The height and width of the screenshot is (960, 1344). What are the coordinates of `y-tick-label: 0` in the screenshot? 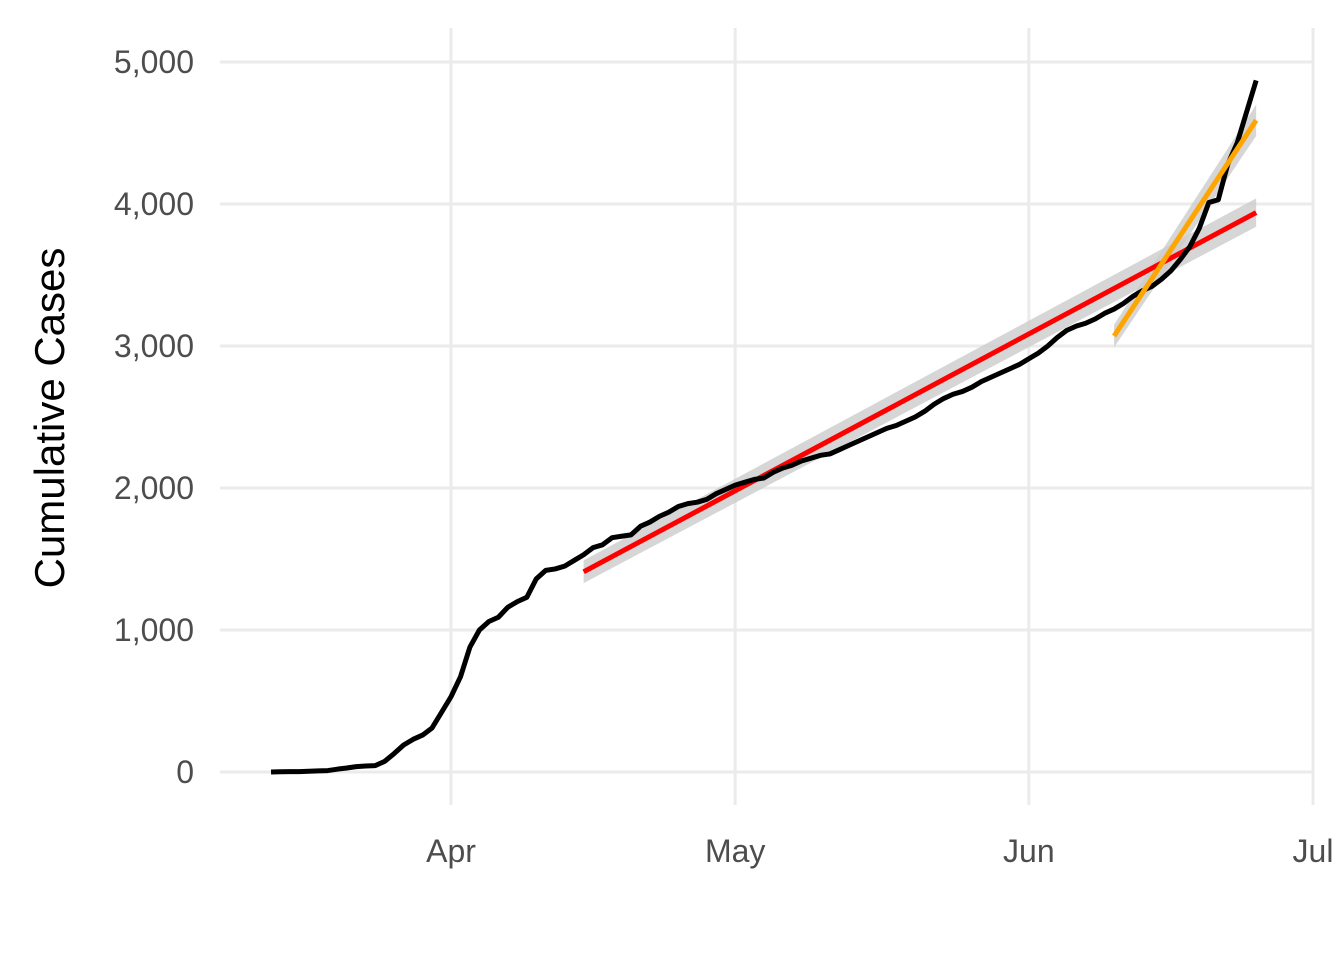 It's located at (185, 772).